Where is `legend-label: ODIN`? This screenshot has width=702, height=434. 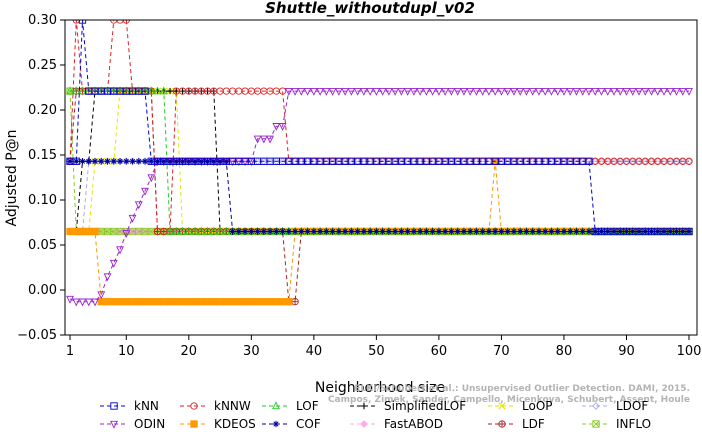 legend-label: ODIN is located at coordinates (149, 424).